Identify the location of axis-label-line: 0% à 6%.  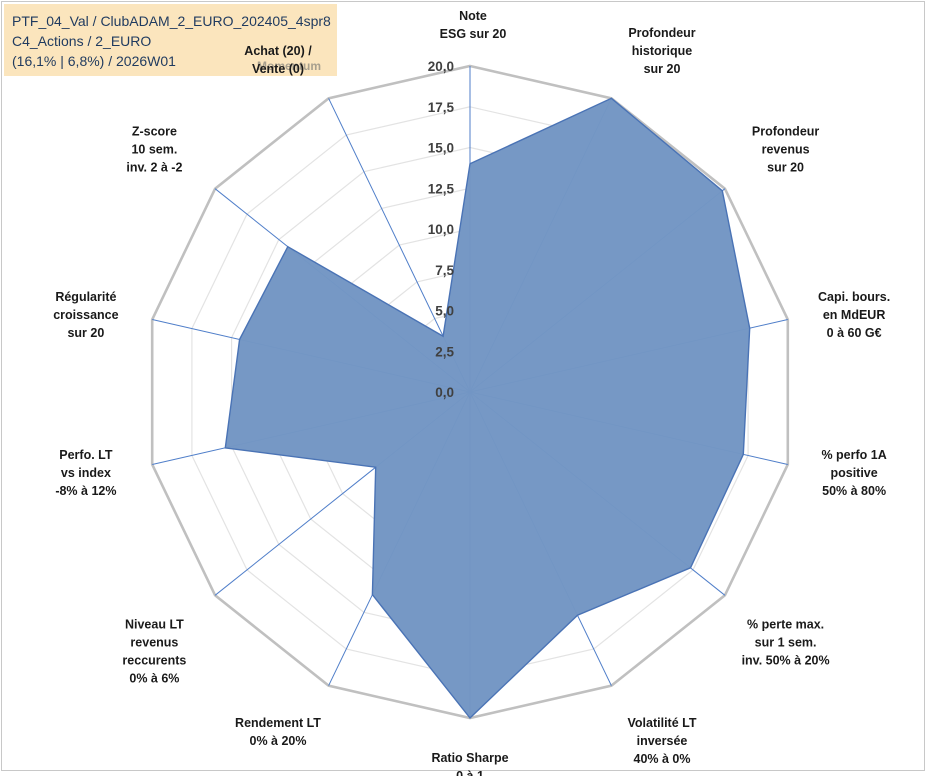
(154, 678).